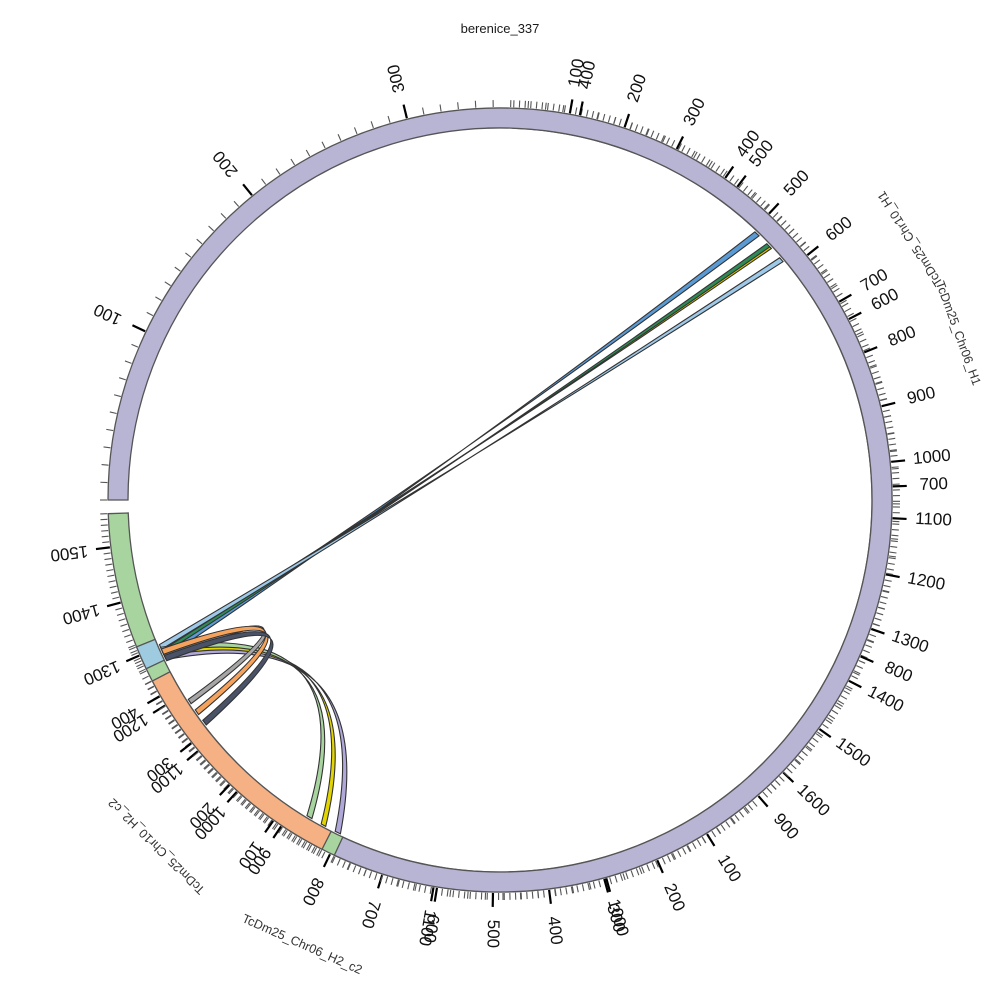  What do you see at coordinates (102, 673) in the screenshot?
I see `tick-label: 1300` at bounding box center [102, 673].